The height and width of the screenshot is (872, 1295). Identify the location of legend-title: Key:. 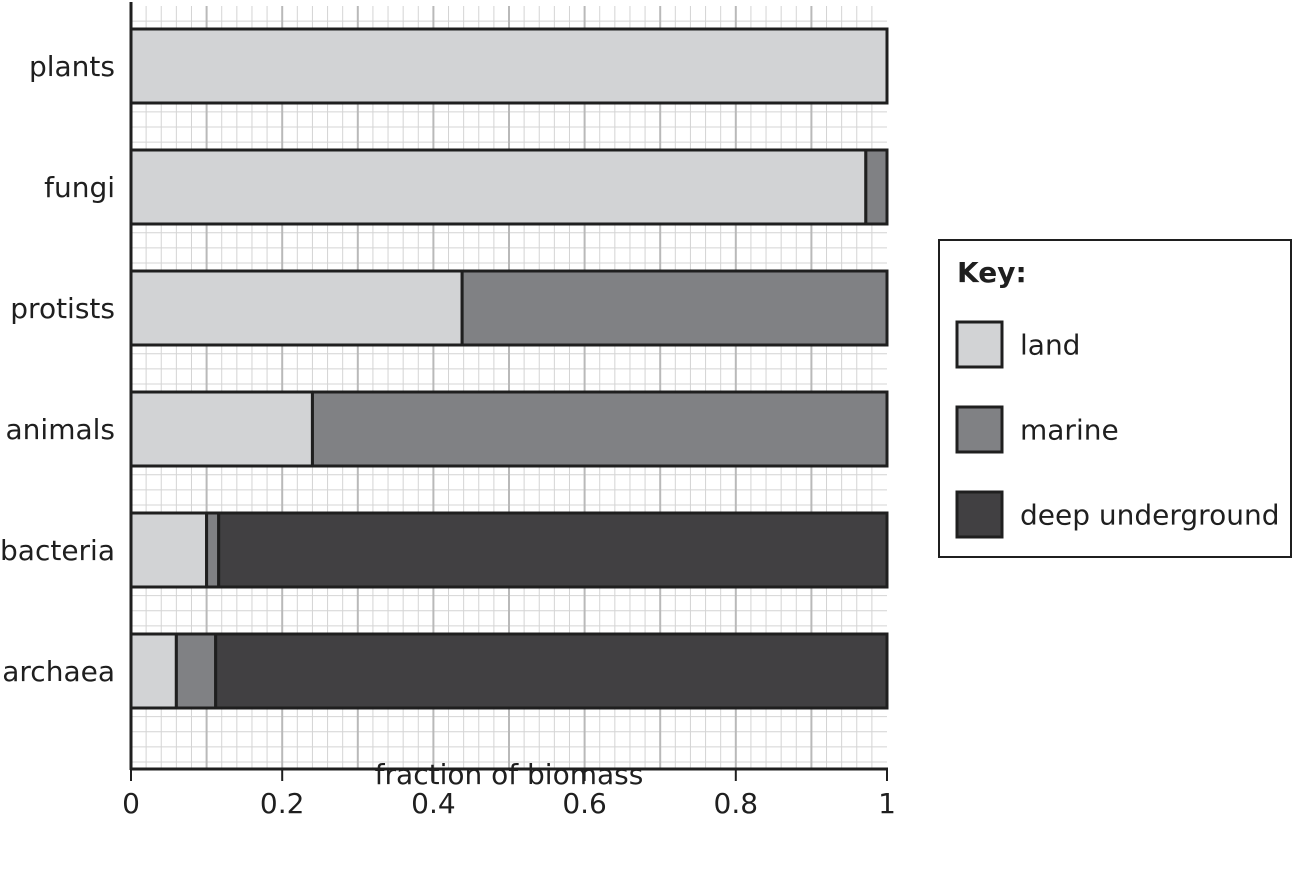
(992, 272).